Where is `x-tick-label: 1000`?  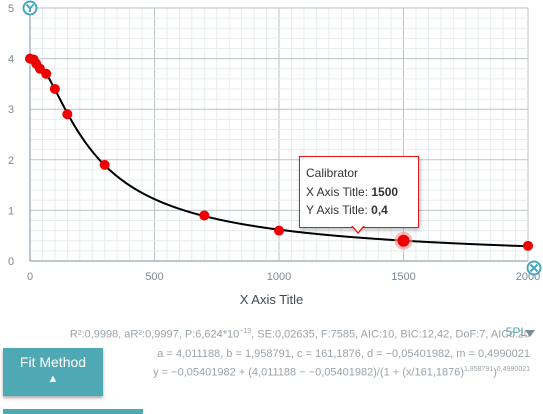
x-tick-label: 1000 is located at coordinates (279, 277).